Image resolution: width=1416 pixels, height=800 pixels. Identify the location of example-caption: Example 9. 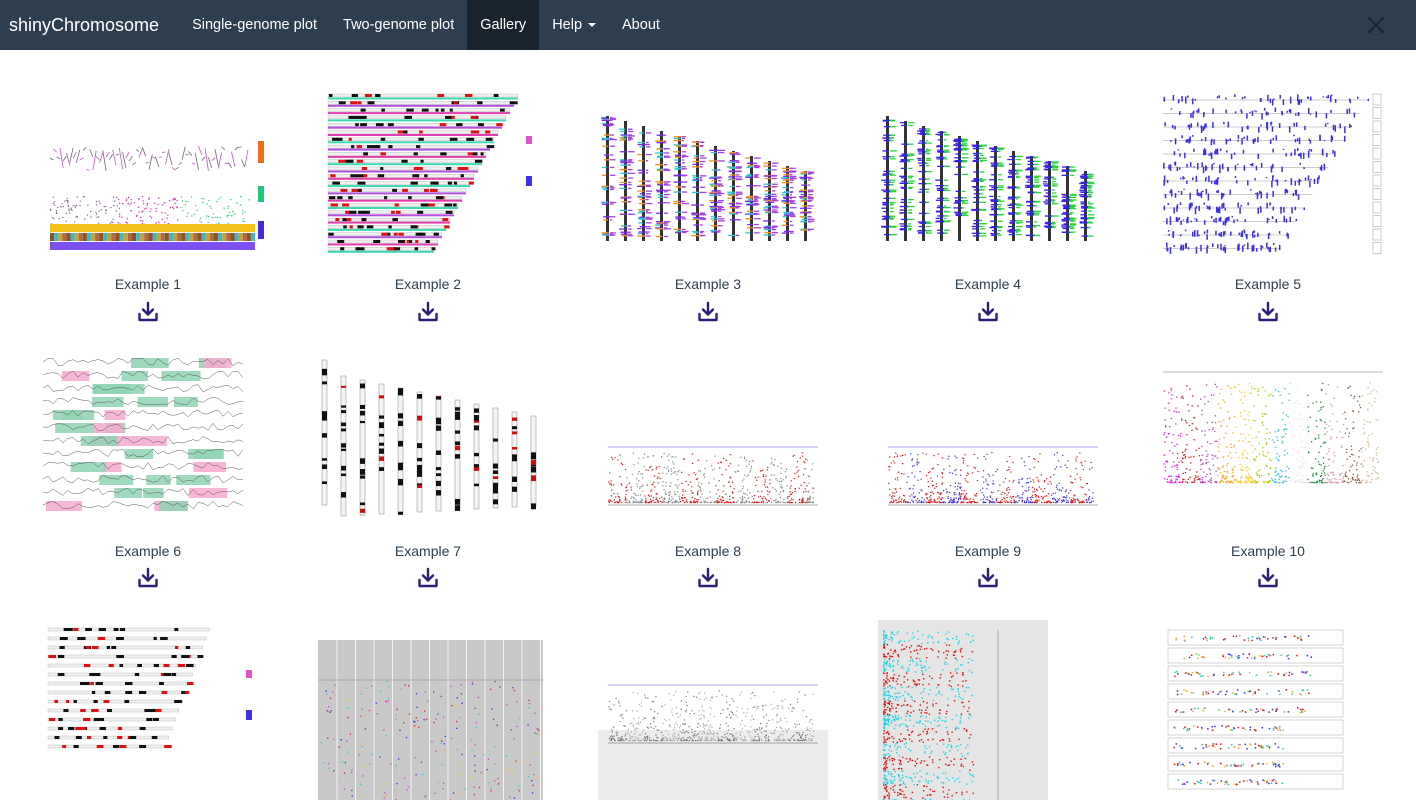
(988, 551).